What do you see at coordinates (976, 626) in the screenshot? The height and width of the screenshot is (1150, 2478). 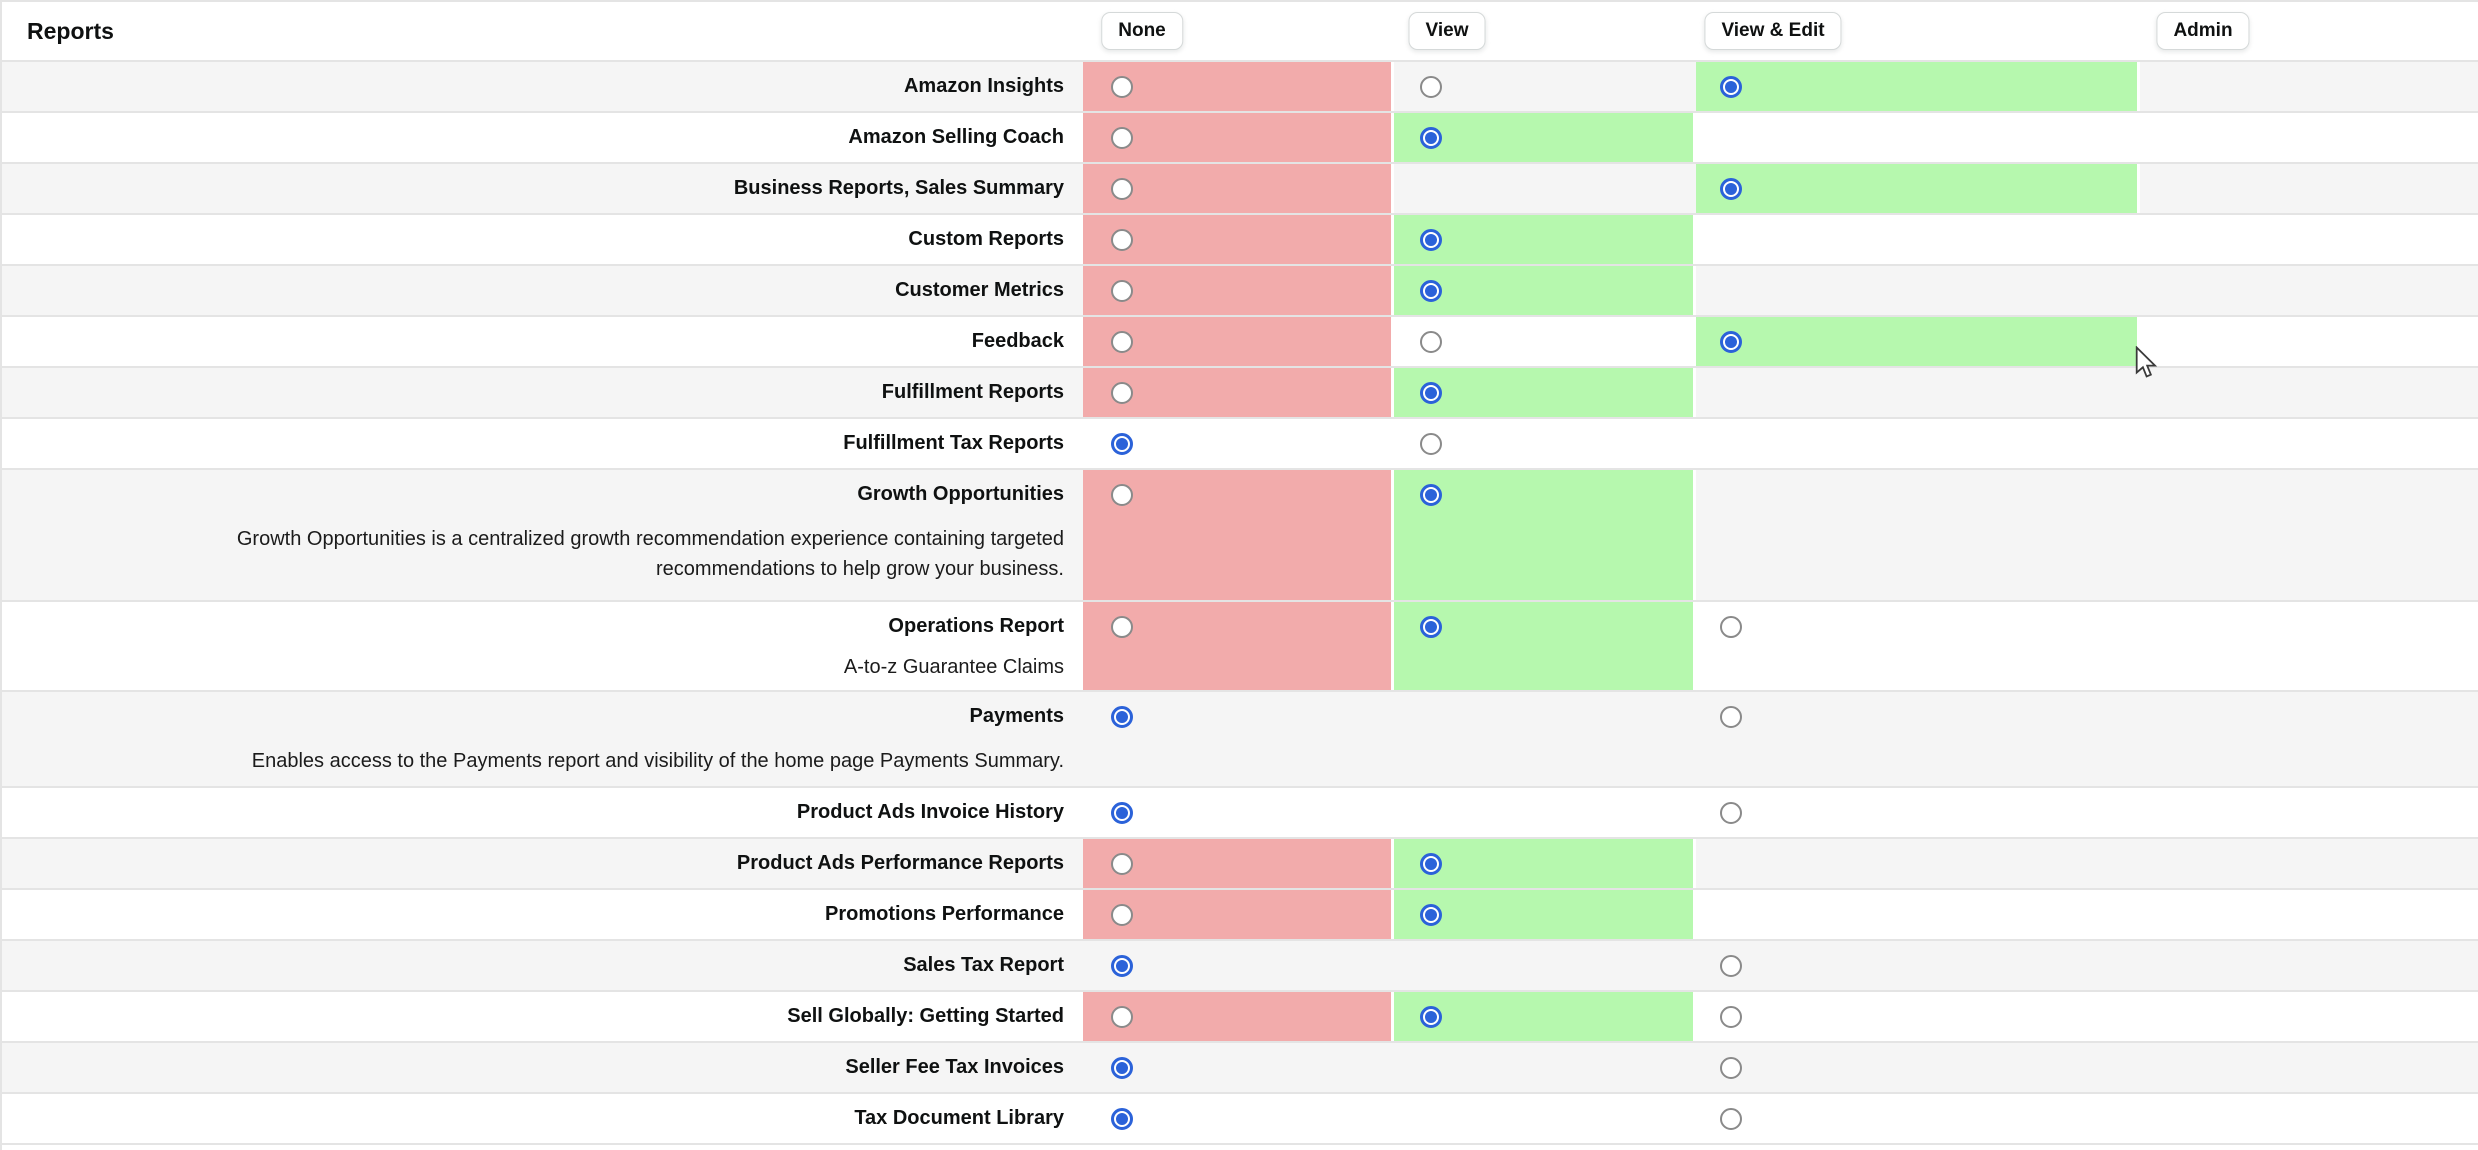 I see `row-label: Operations Report` at bounding box center [976, 626].